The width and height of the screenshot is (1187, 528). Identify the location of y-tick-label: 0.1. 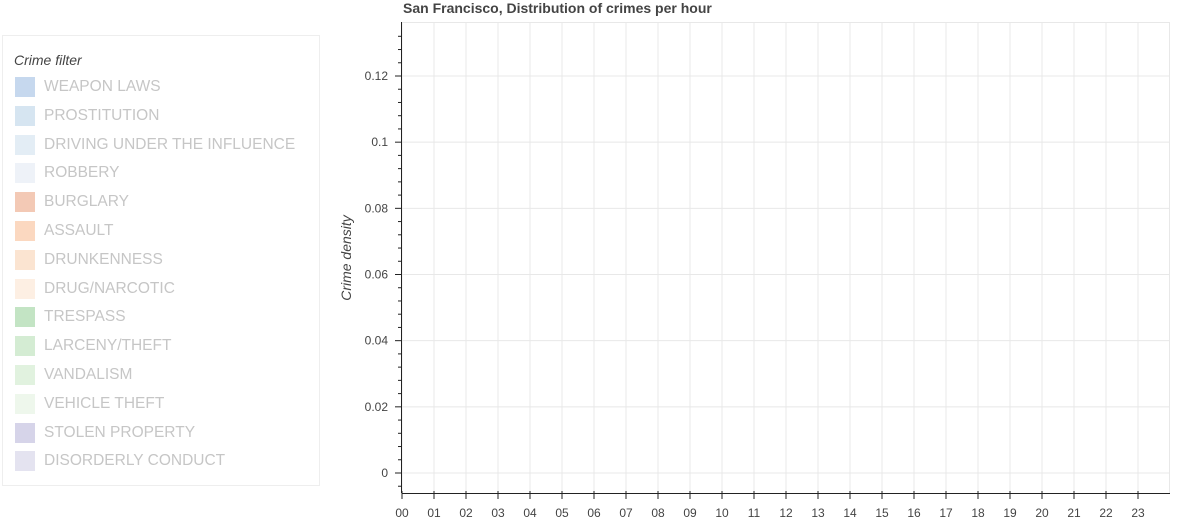
(379, 142).